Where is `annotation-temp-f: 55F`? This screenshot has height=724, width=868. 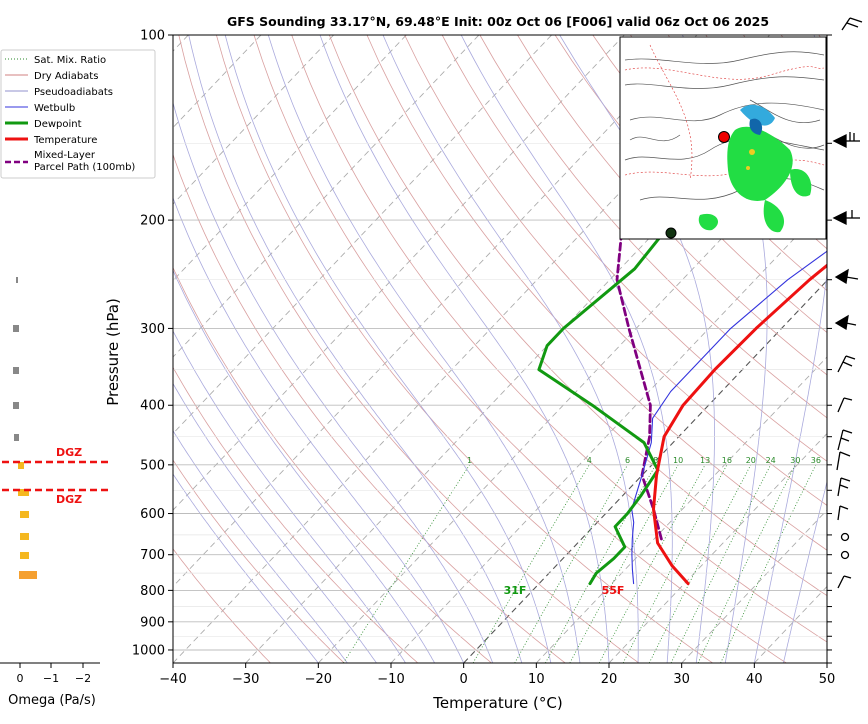
annotation-temp-f: 55F is located at coordinates (613, 590).